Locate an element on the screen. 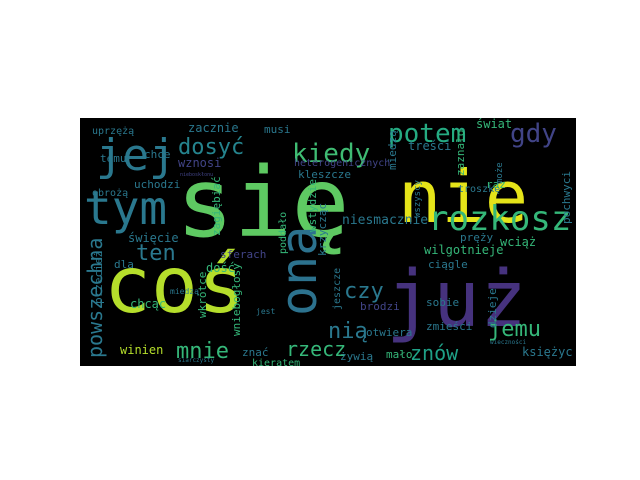 This screenshot has height=480, width=640. word: znów is located at coordinates (434, 353).